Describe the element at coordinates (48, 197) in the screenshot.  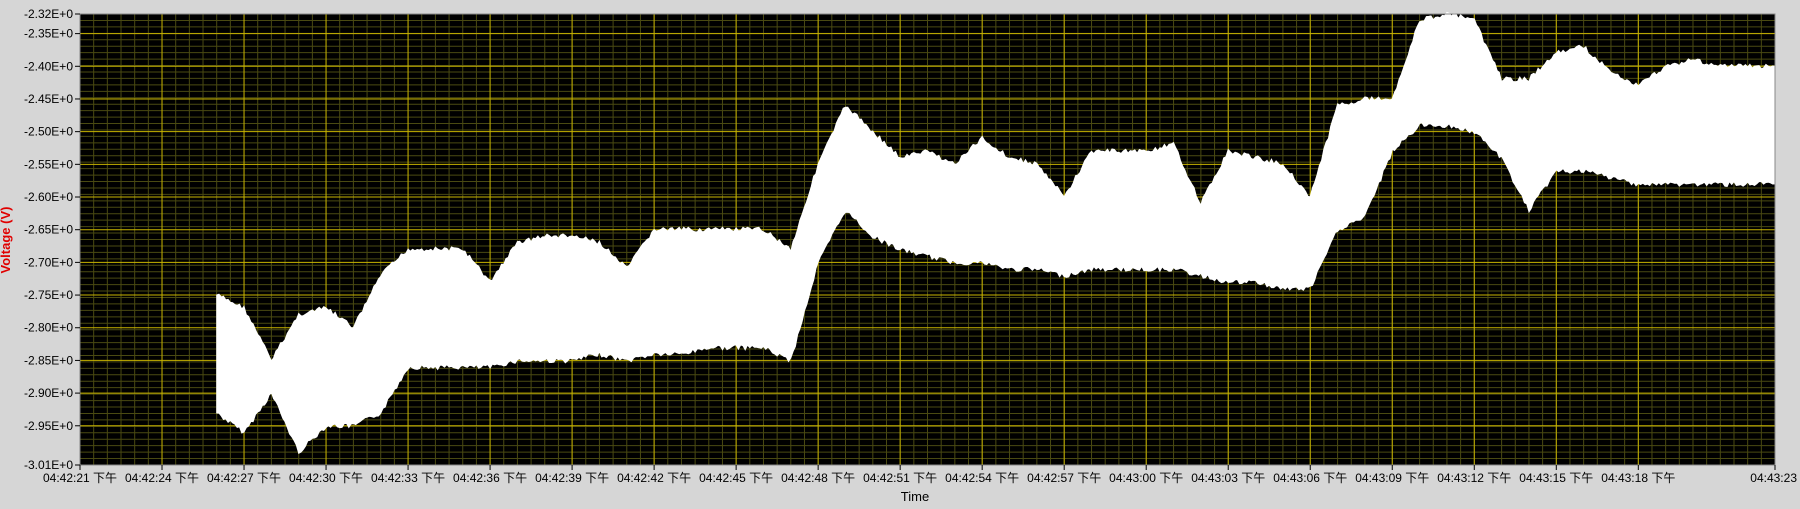
I see `y-tick-label: -2.60E+0` at that location.